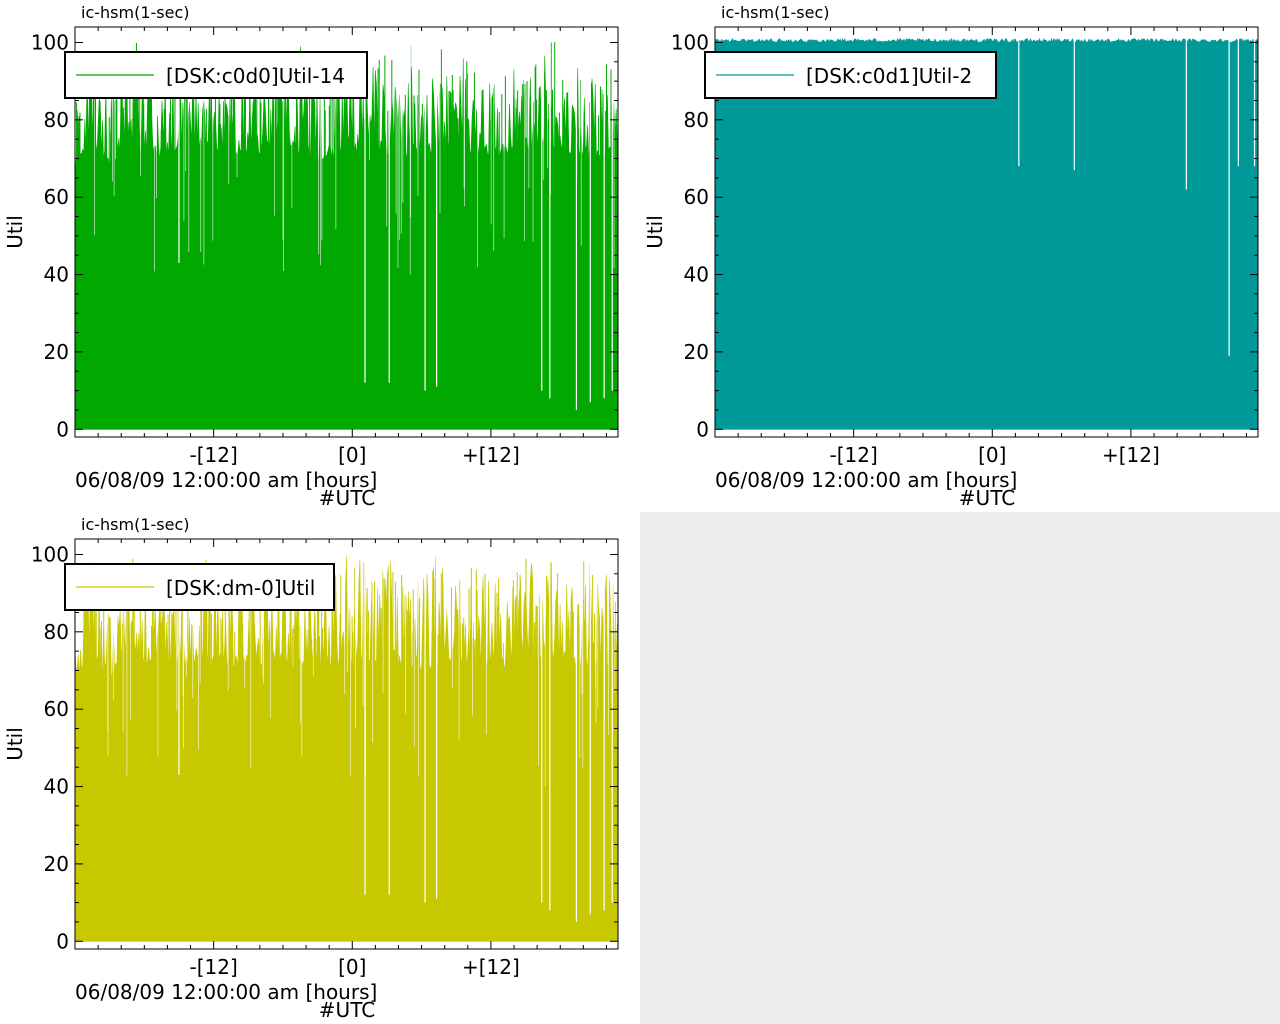 The width and height of the screenshot is (1280, 1024). What do you see at coordinates (889, 76) in the screenshot?
I see `legend-label: [DSK:c0d1]Util-2` at bounding box center [889, 76].